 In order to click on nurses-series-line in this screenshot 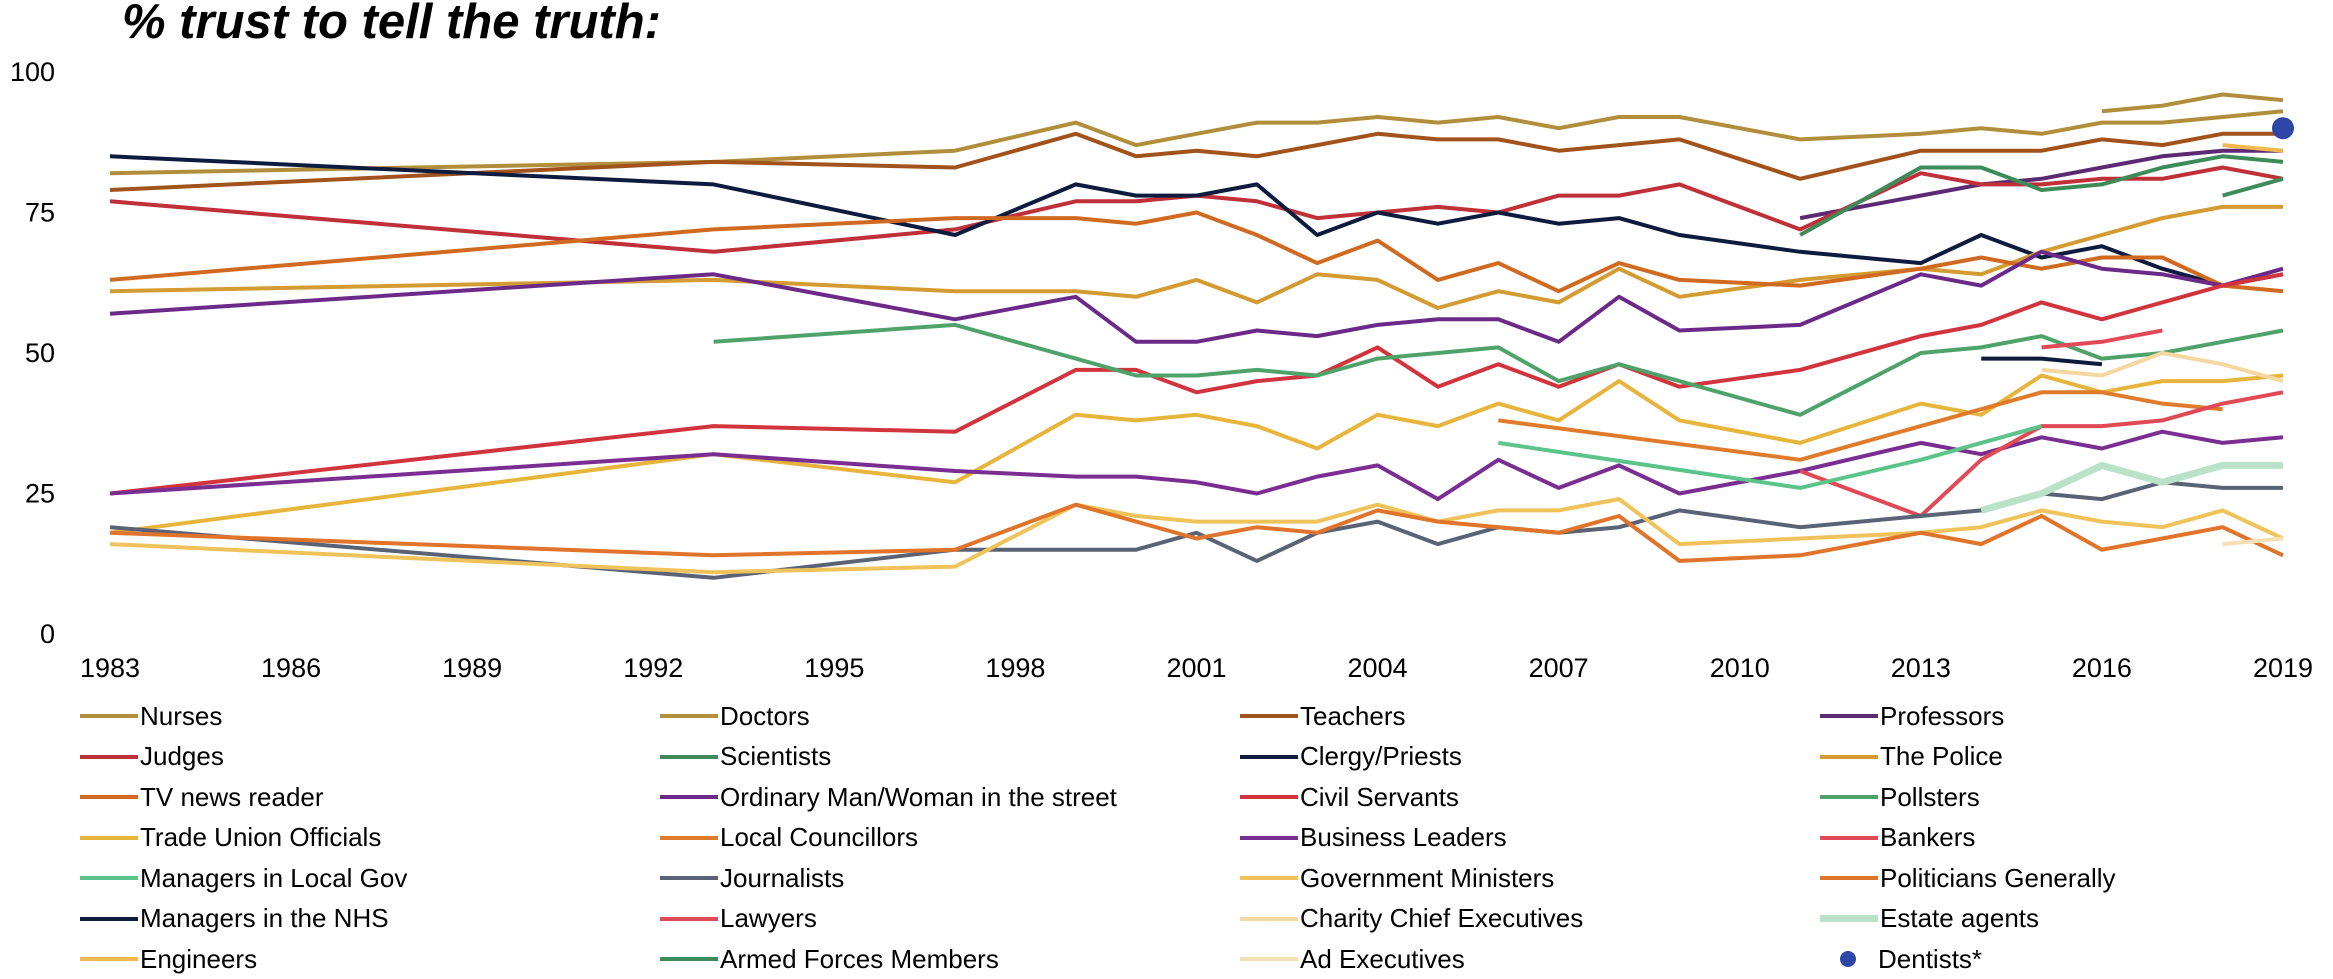, I will do `click(2192, 103)`.